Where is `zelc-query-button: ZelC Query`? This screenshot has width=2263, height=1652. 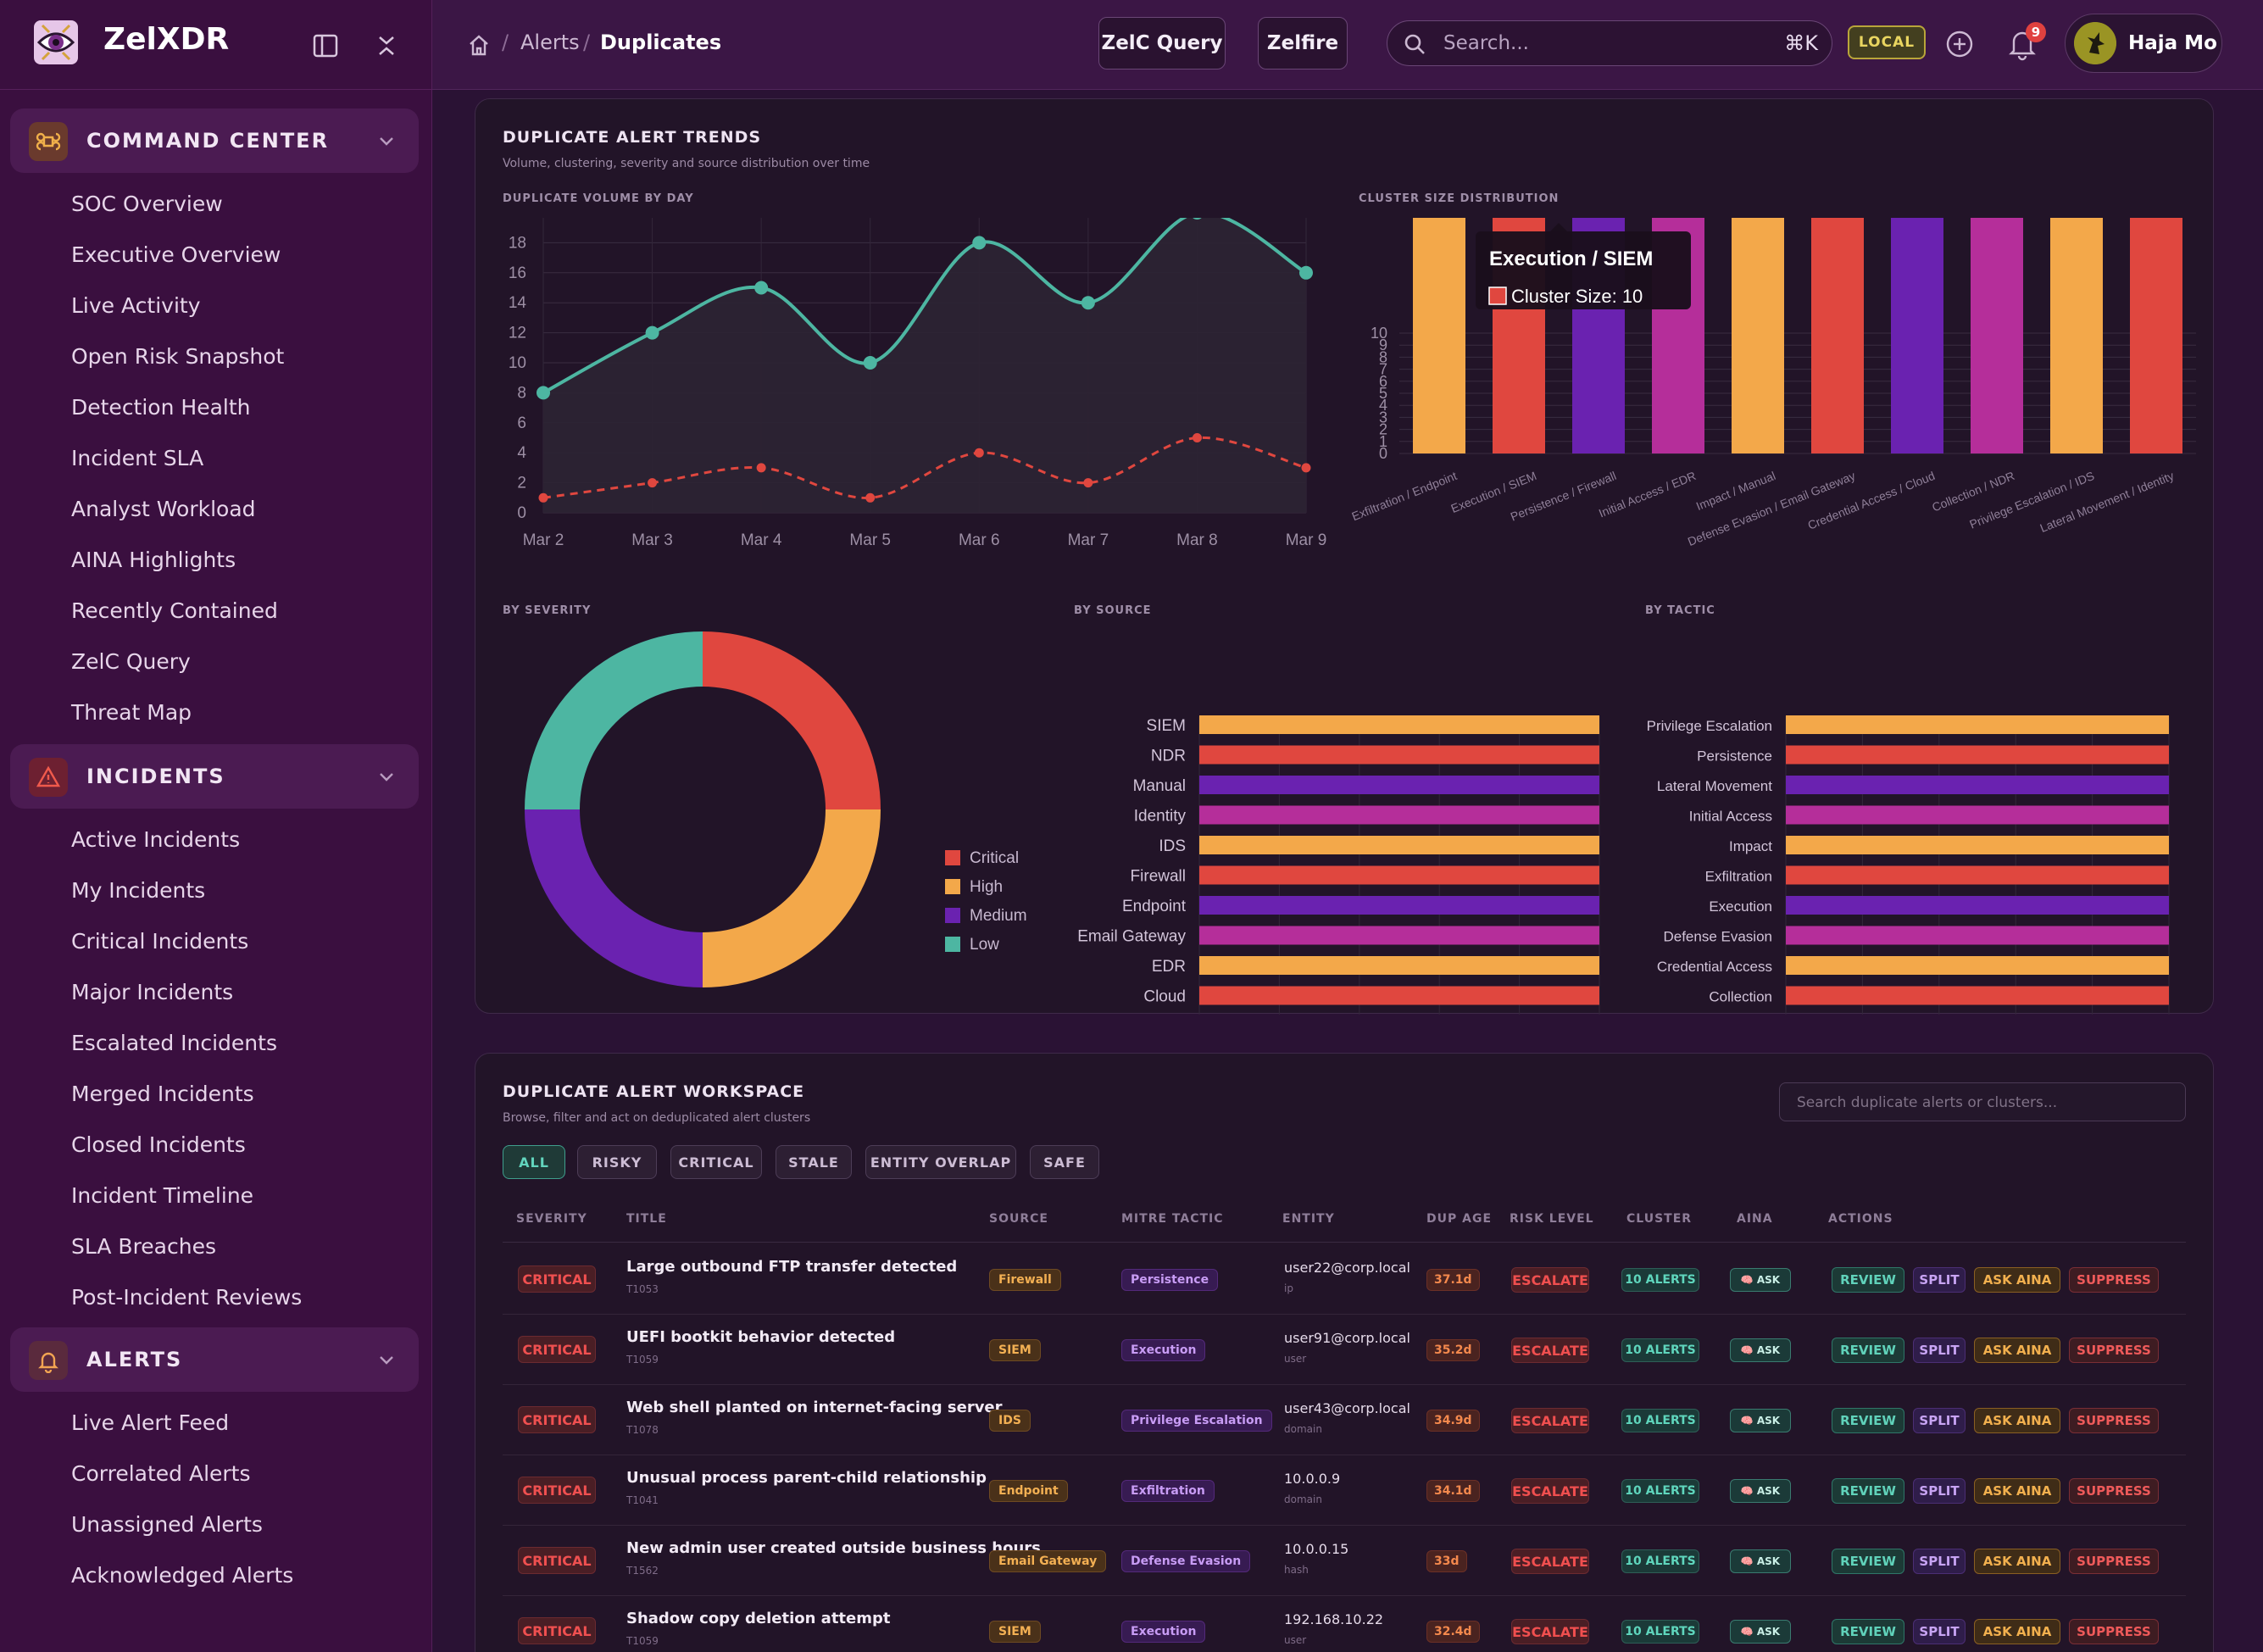
zelc-query-button: ZelC Query is located at coordinates (1162, 43).